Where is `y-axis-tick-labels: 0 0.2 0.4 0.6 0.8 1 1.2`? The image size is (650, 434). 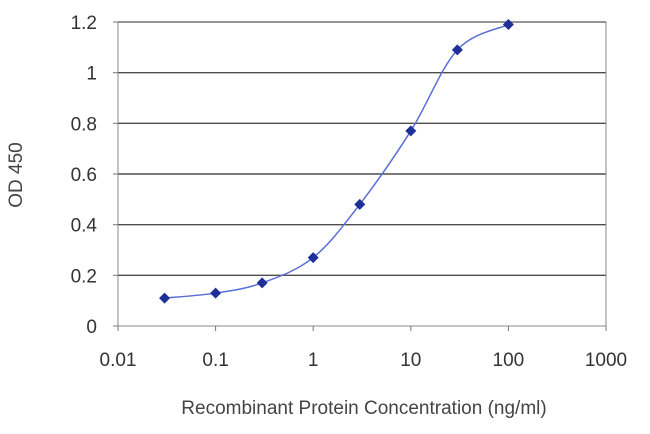 y-axis-tick-labels: 0 0.2 0.4 0.6 0.8 1 1.2 is located at coordinates (84, 175).